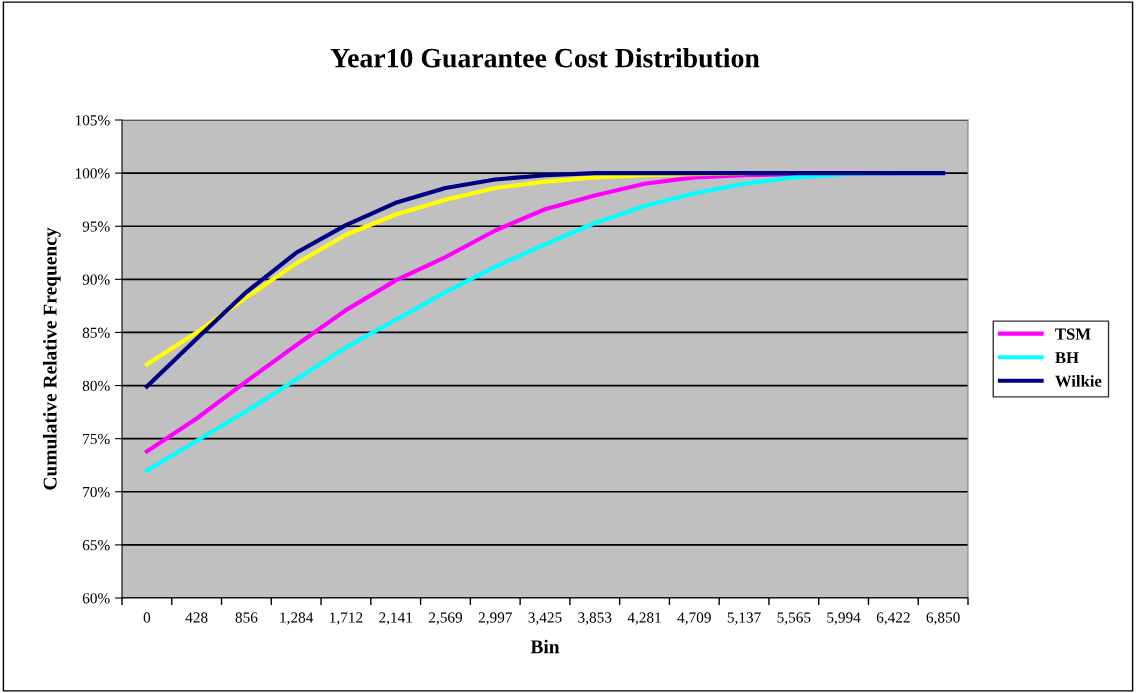 The image size is (1136, 693). What do you see at coordinates (92, 173) in the screenshot?
I see `y-tick-label: 100%` at bounding box center [92, 173].